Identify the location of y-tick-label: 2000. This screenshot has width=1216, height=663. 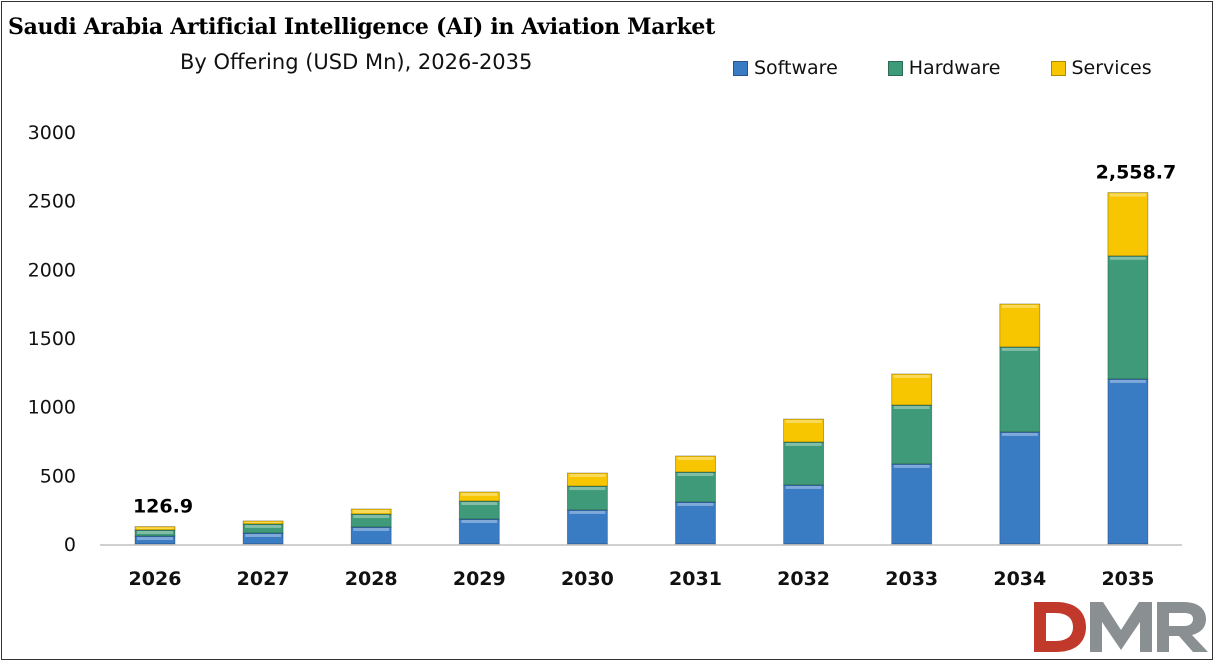
(52, 270).